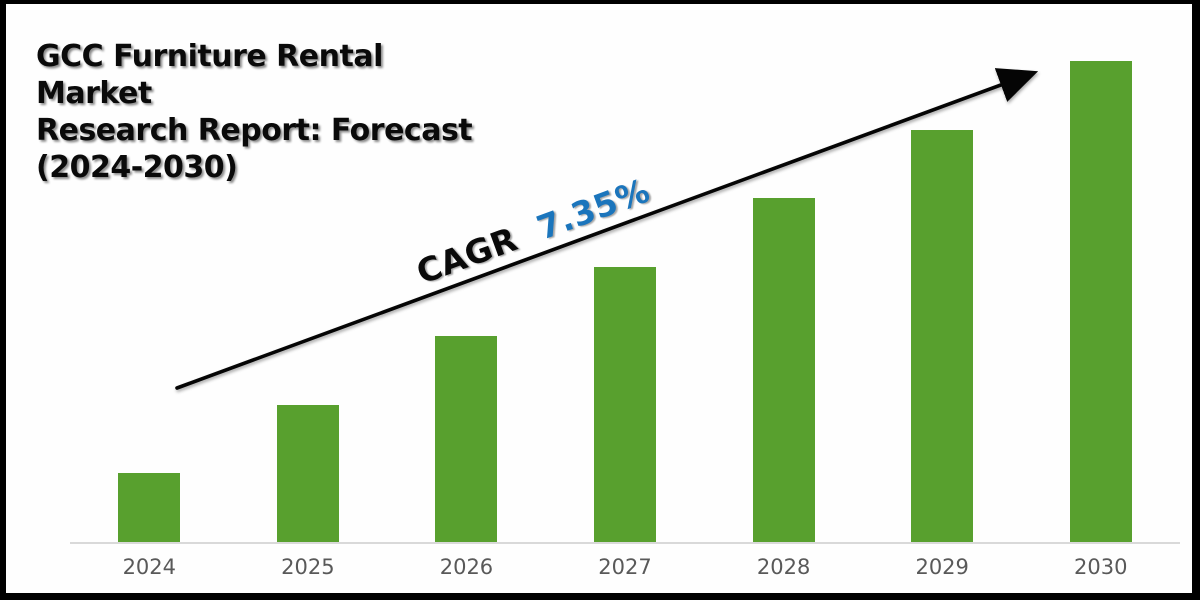  What do you see at coordinates (942, 335) in the screenshot?
I see `bar-2029` at bounding box center [942, 335].